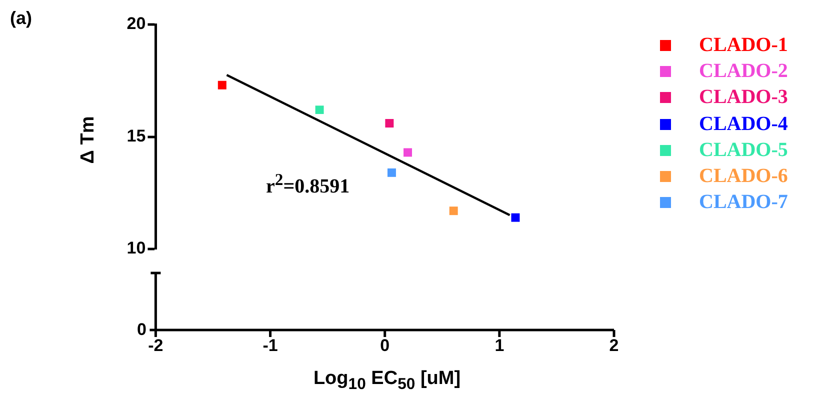 The width and height of the screenshot is (816, 403). I want to click on text: 0, so click(141, 330).